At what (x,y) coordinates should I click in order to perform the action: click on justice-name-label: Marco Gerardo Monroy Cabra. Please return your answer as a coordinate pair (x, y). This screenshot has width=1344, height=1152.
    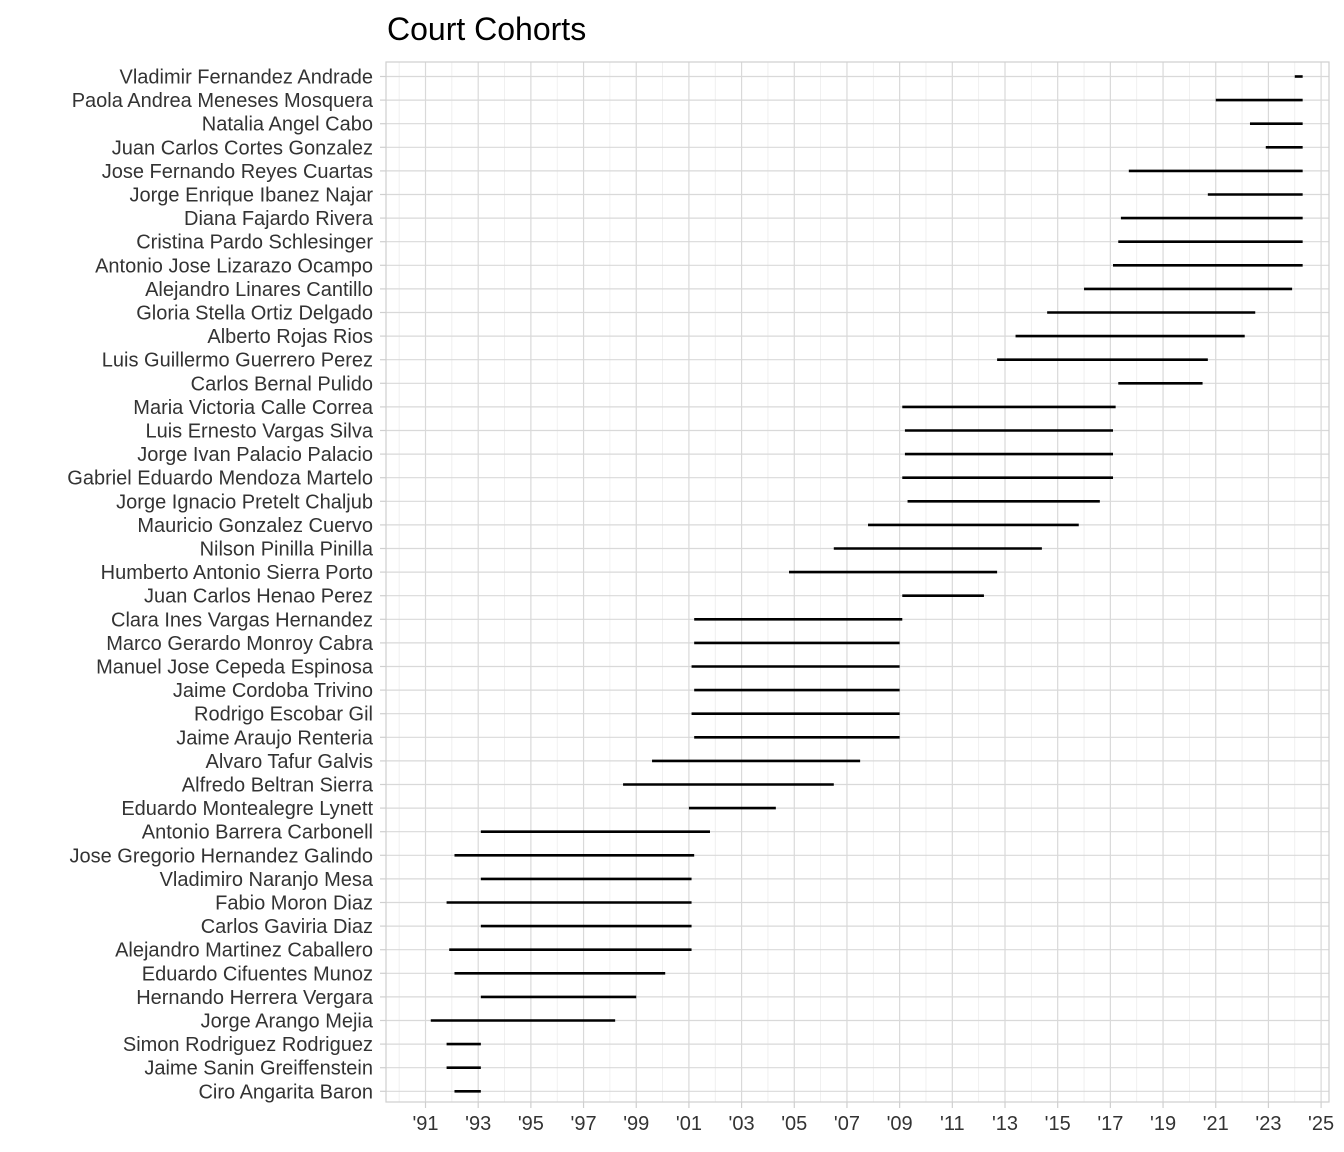
    Looking at the image, I should click on (240, 644).